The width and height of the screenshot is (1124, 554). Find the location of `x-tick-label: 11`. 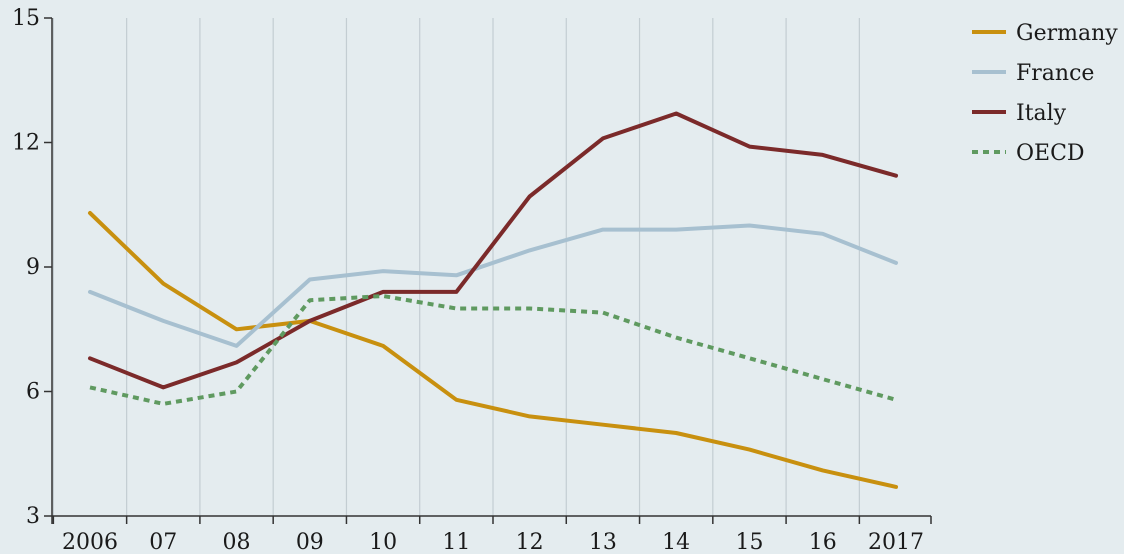

x-tick-label: 11 is located at coordinates (456, 542).